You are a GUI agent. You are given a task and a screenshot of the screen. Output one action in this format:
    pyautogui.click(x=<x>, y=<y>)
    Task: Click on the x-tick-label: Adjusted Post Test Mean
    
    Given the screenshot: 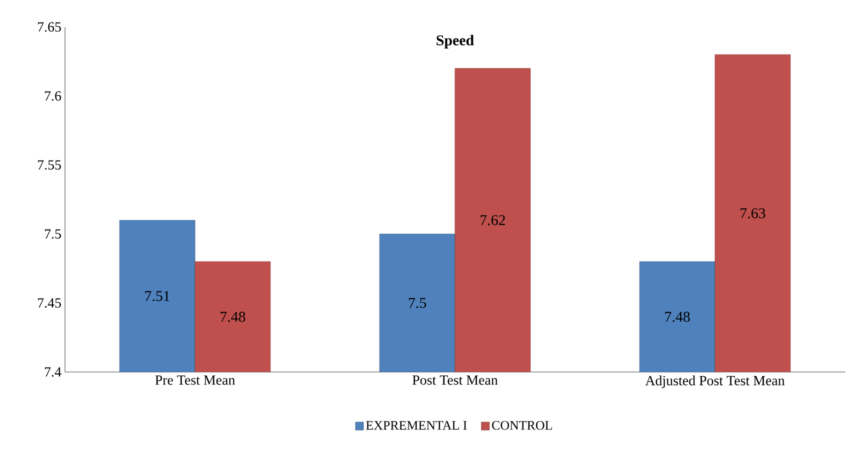 What is the action you would take?
    pyautogui.click(x=715, y=382)
    